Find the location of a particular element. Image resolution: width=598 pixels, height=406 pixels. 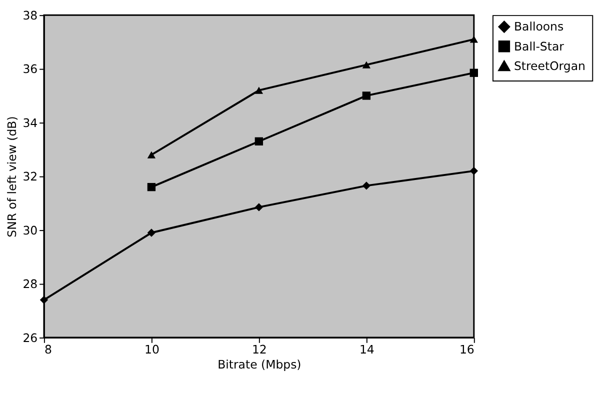

y-tick-label: 36 is located at coordinates (30, 69).